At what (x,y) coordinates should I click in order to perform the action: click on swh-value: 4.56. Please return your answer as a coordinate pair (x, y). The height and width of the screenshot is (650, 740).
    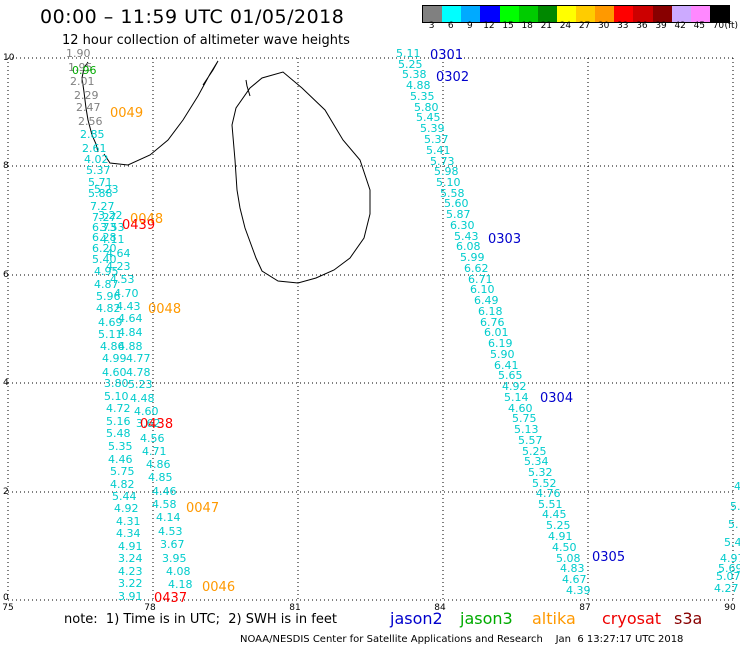
    Looking at the image, I should click on (152, 438).